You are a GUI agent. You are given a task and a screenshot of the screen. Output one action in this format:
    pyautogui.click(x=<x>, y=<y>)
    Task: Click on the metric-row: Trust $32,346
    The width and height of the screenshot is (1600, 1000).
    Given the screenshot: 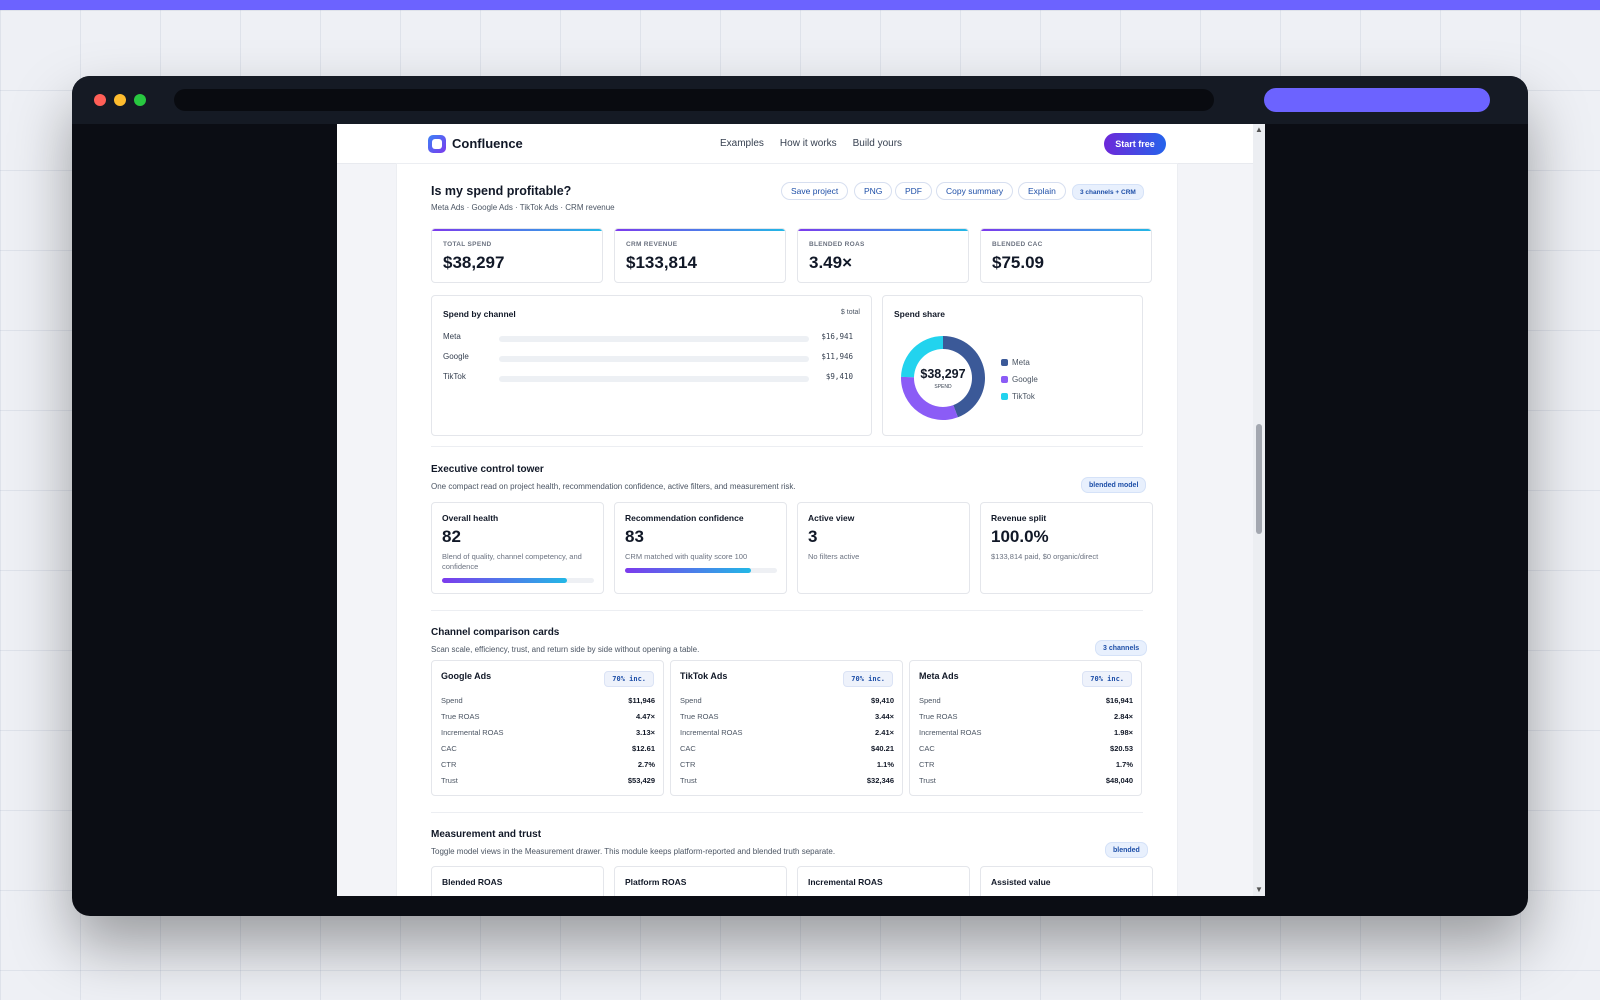 What is the action you would take?
    pyautogui.click(x=787, y=782)
    